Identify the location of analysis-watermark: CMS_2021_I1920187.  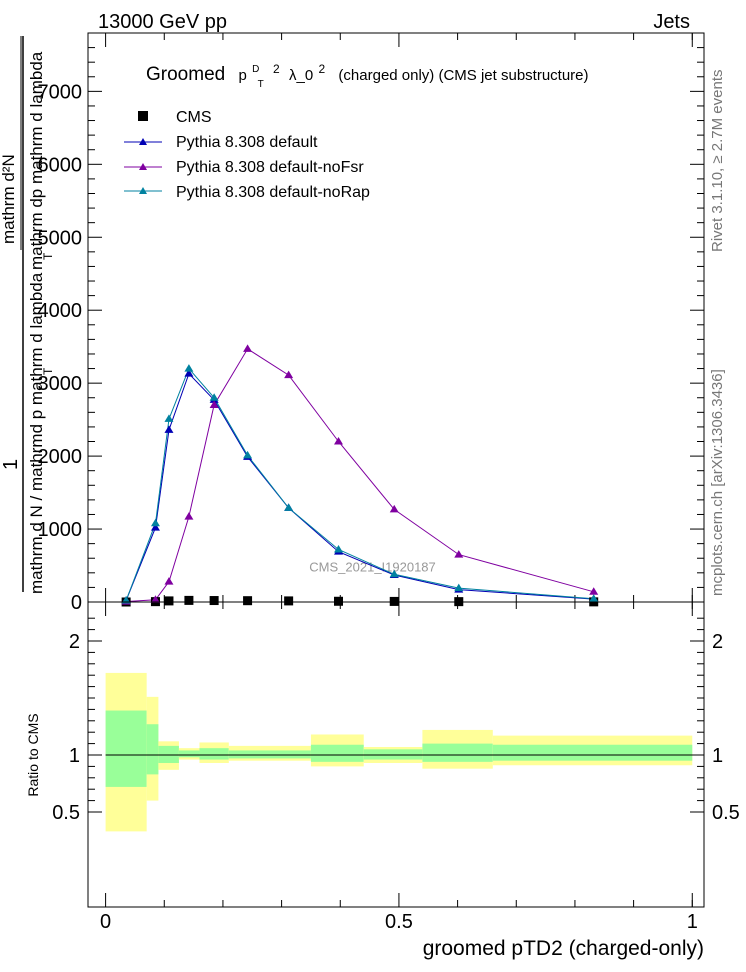
(372, 566).